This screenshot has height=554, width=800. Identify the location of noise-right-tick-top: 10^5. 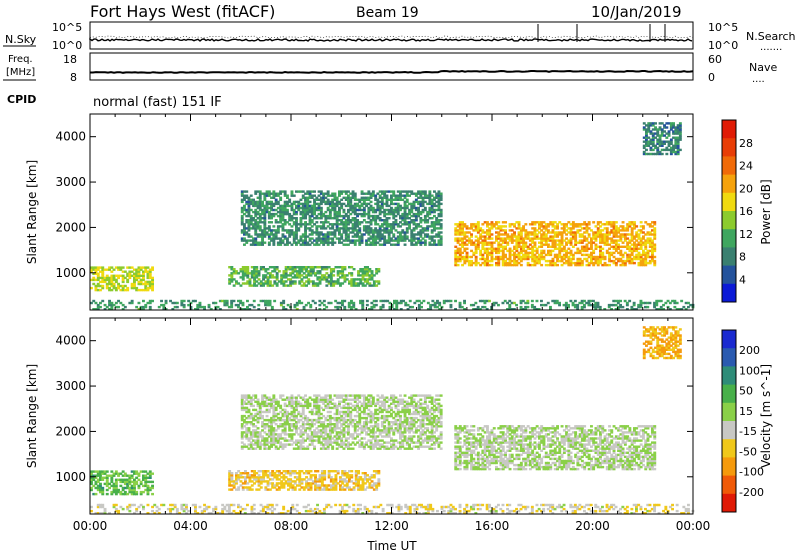
(723, 27).